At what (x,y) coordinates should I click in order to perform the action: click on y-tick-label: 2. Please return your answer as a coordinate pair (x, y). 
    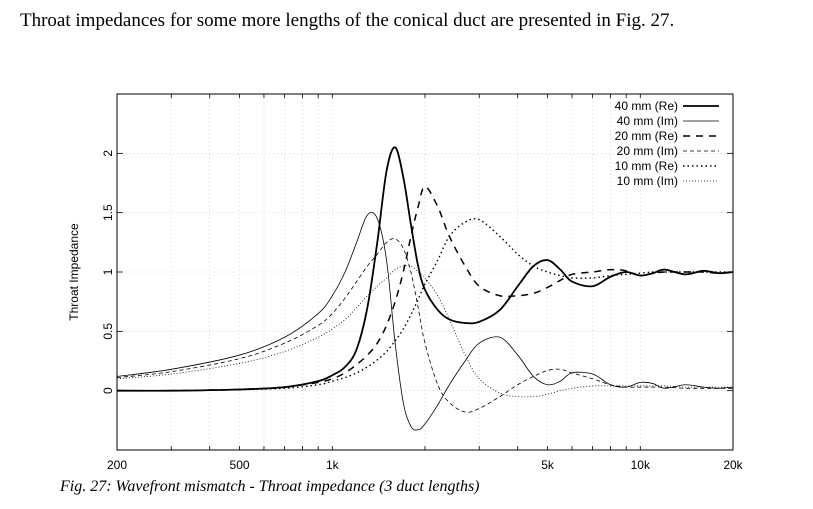
    Looking at the image, I should click on (108, 153).